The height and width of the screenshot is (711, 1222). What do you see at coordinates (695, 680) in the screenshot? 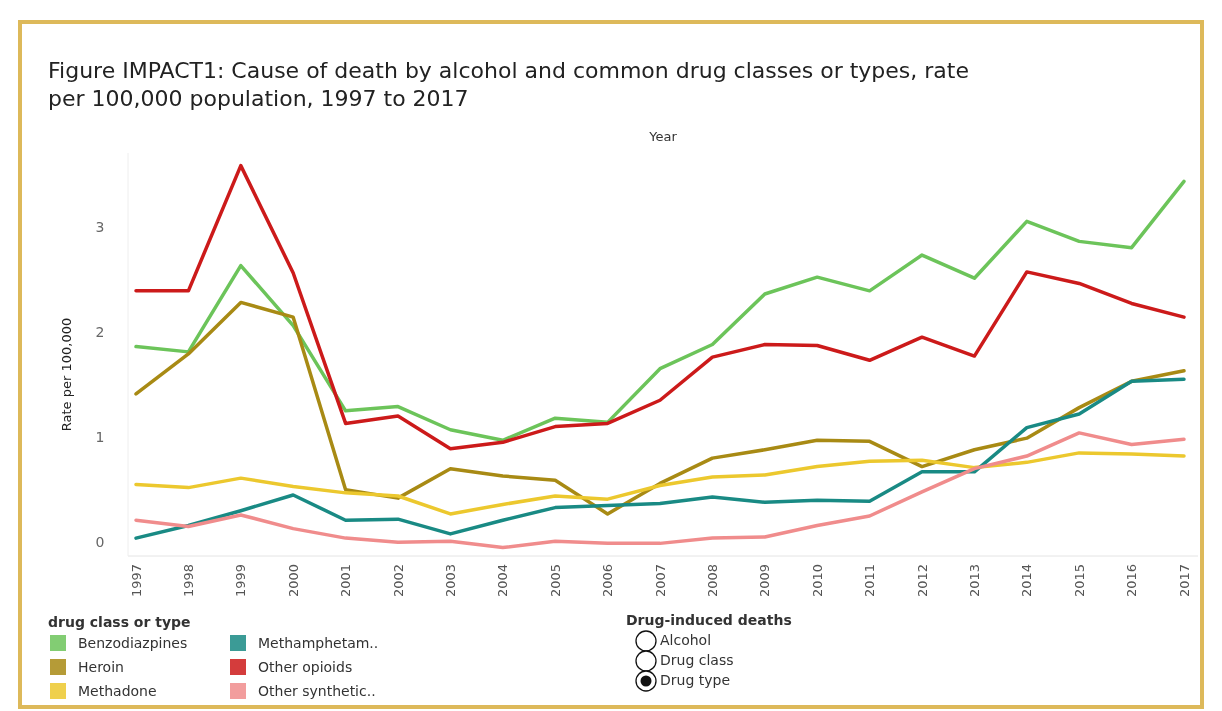
I see `text: Drug type` at bounding box center [695, 680].